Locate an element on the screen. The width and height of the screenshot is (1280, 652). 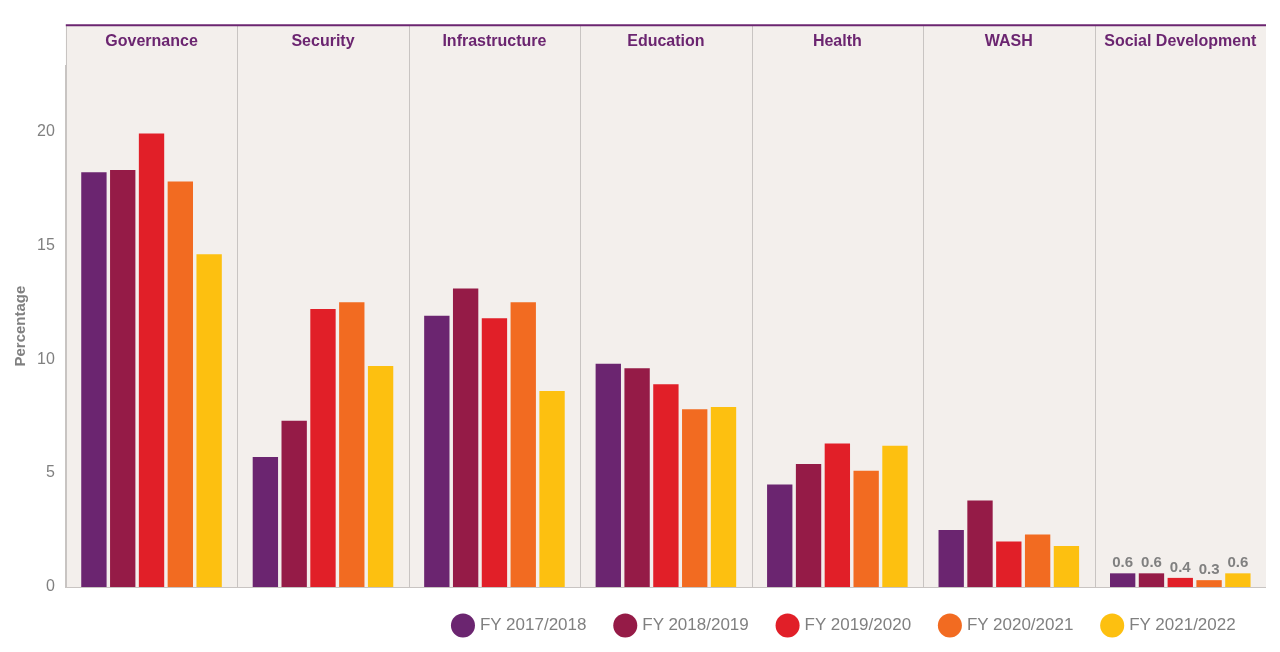
x-tick-label: Security is located at coordinates (323, 41).